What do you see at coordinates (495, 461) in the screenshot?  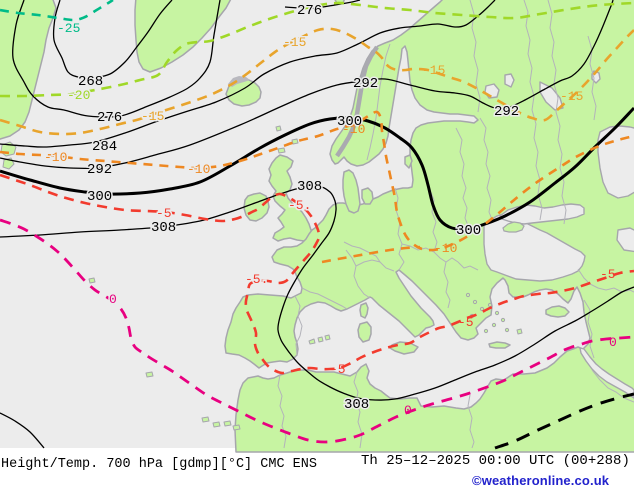 I see `svg-text:Th 25–12–2025 00:00 UTC (00+28: Th 25–12–2025 00:00 UTC (00+288)` at bounding box center [495, 461].